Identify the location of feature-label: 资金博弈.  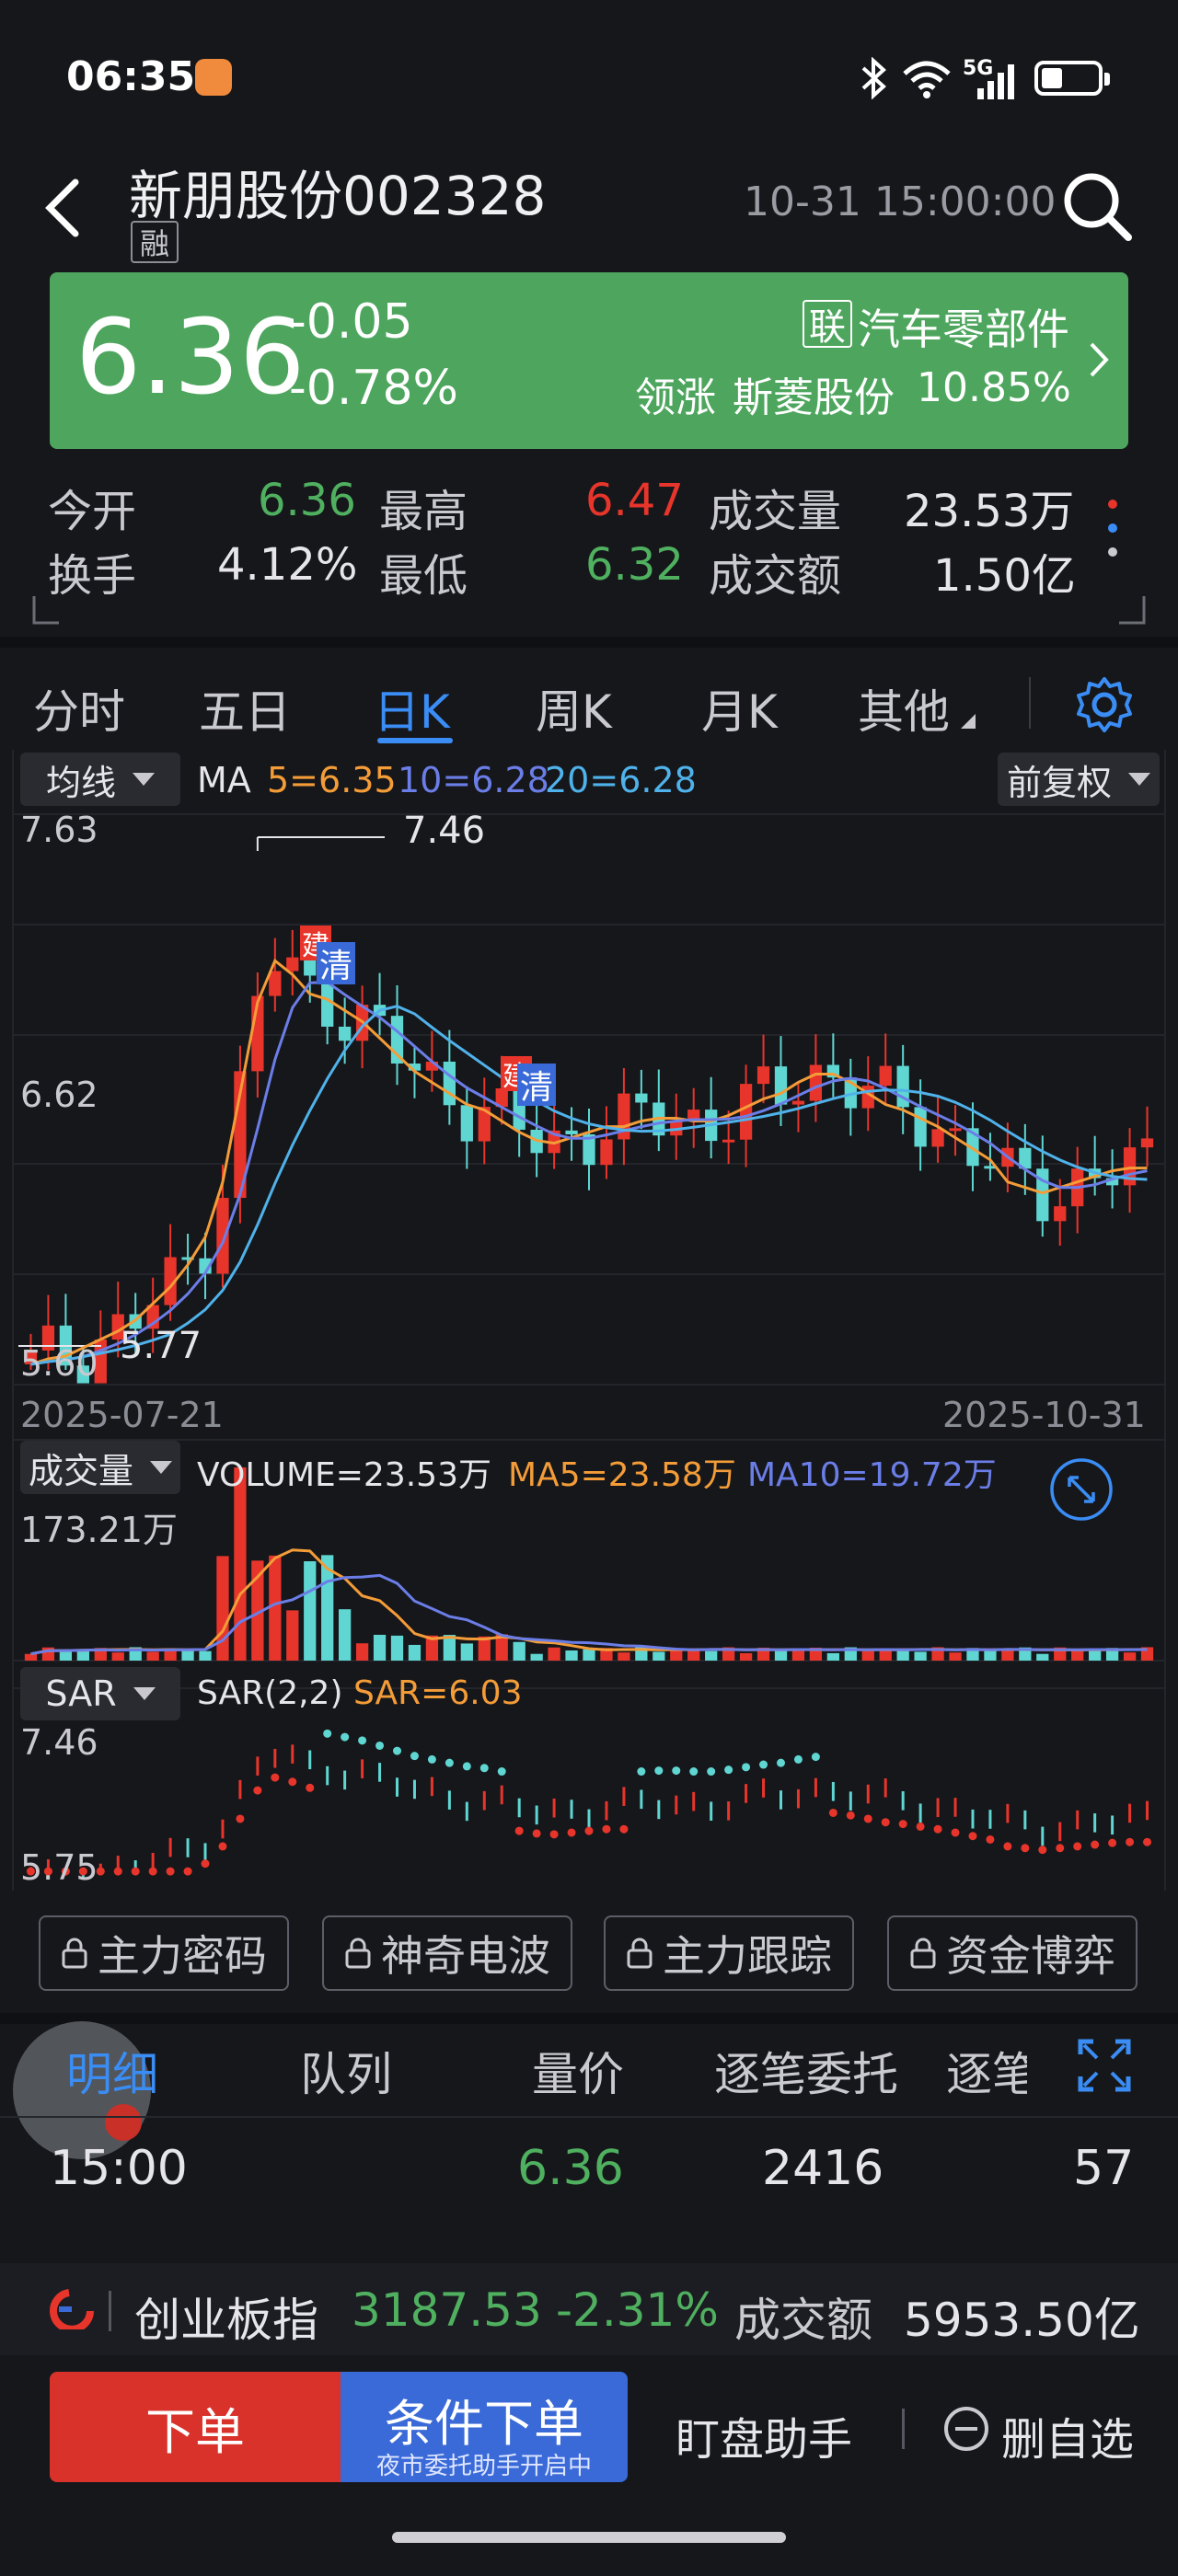
(1030, 1956).